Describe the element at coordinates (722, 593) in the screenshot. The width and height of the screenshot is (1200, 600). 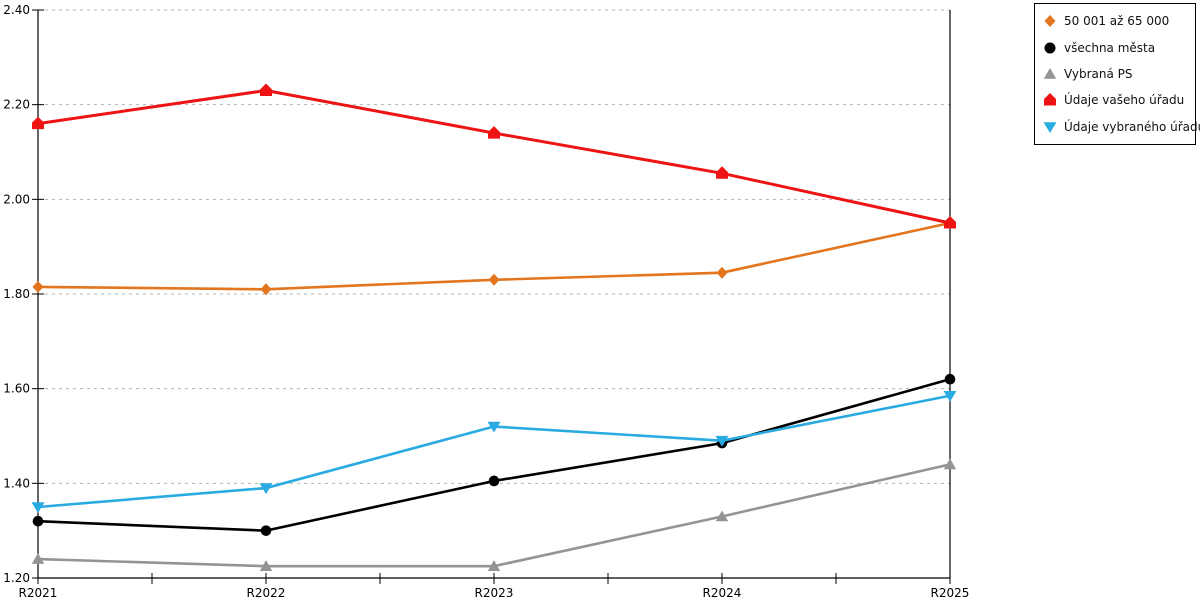
I see `x-tick-label: R2024` at that location.